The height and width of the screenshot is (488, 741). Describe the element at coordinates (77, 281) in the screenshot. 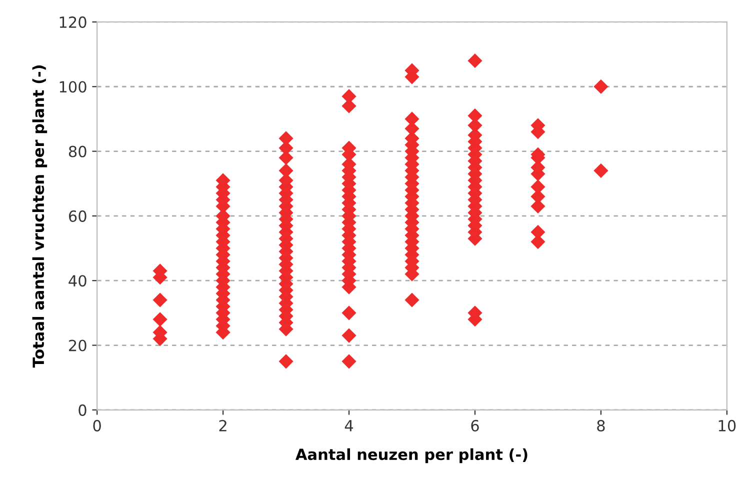

I see `y-tick-label: 40` at that location.